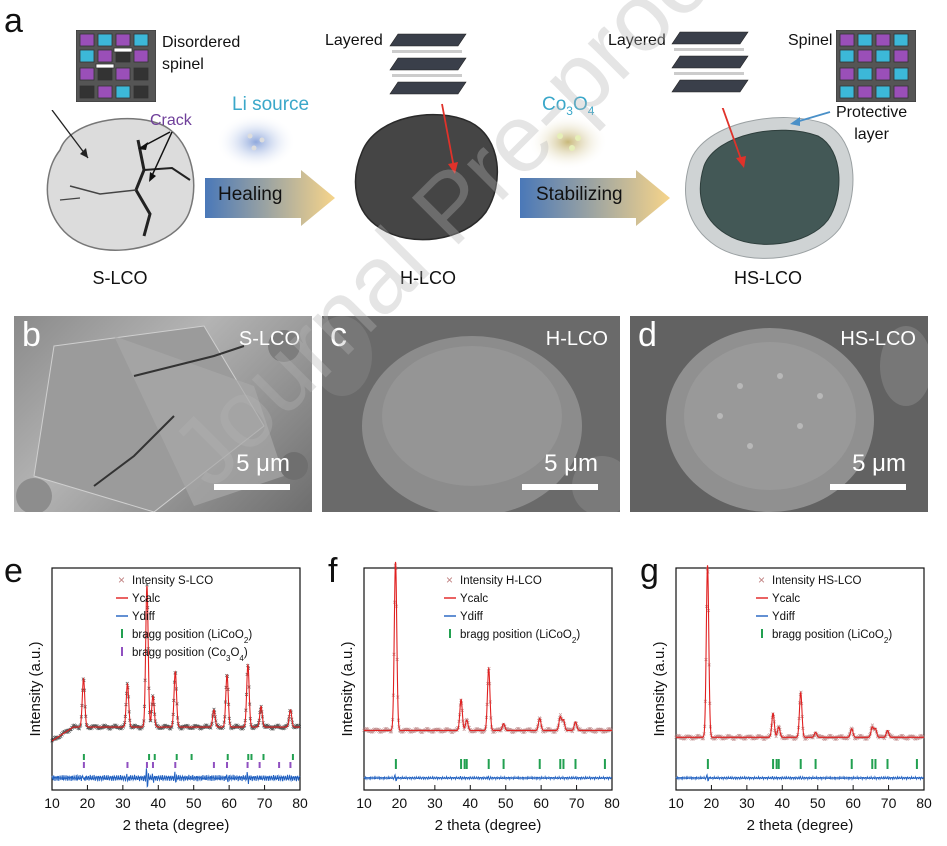 The height and width of the screenshot is (846, 947). Describe the element at coordinates (868, 487) in the screenshot. I see `scale-bar-d` at that location.